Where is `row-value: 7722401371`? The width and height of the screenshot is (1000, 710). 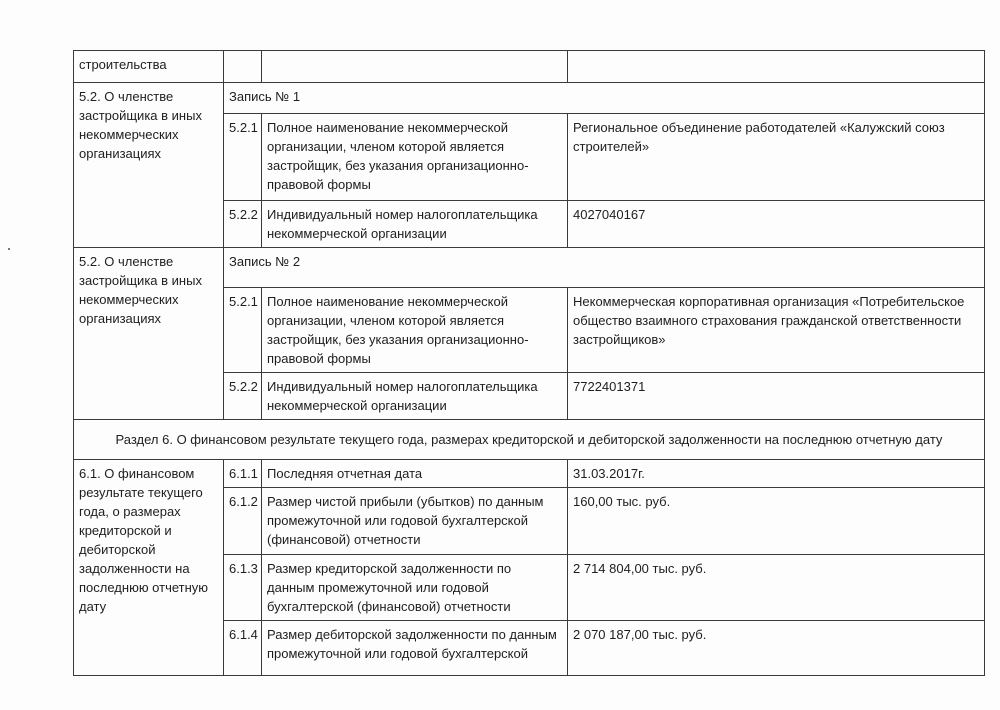
row-value: 7722401371 is located at coordinates (776, 396).